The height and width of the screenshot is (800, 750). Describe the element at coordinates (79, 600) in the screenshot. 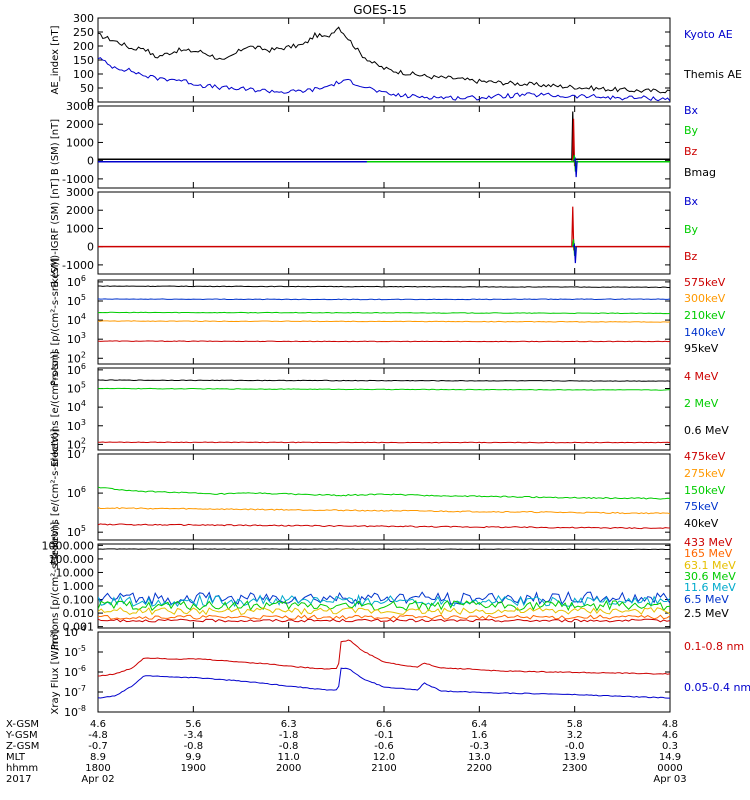

I see `y-tick-label: 0.100` at that location.